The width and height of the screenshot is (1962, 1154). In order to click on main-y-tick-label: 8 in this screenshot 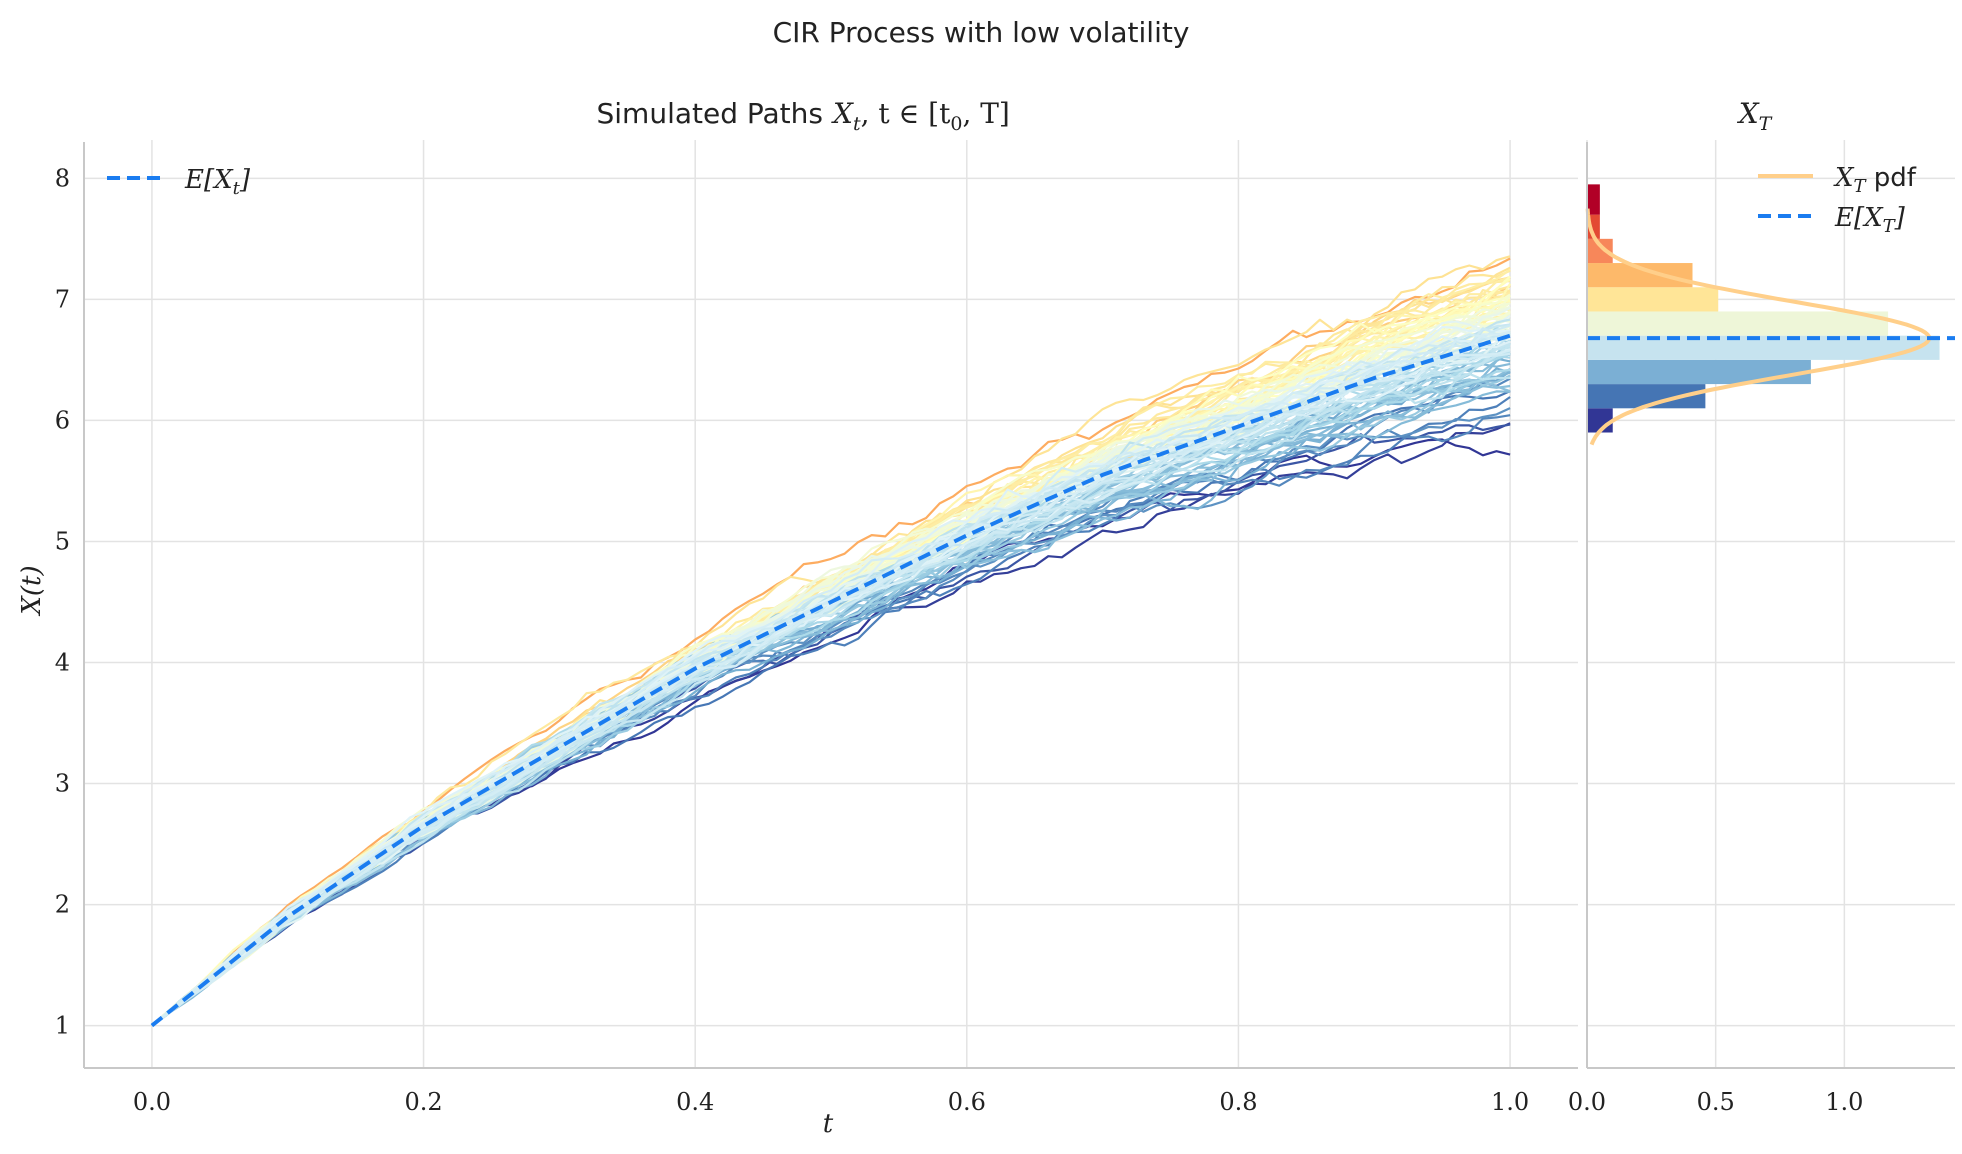, I will do `click(62, 178)`.